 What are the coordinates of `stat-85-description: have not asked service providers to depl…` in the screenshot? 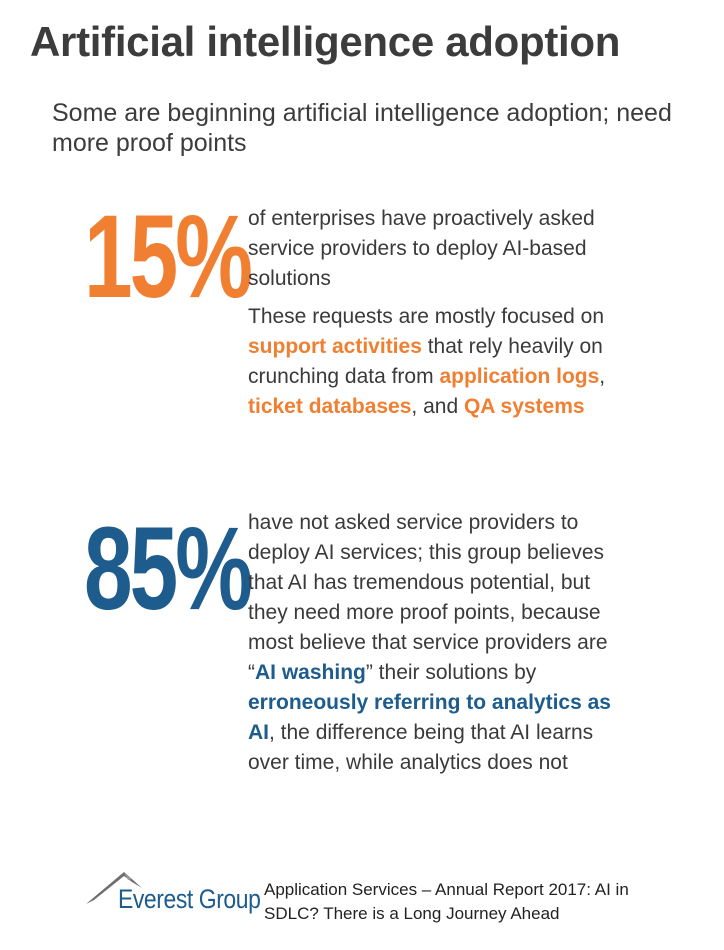 It's located at (438, 643).